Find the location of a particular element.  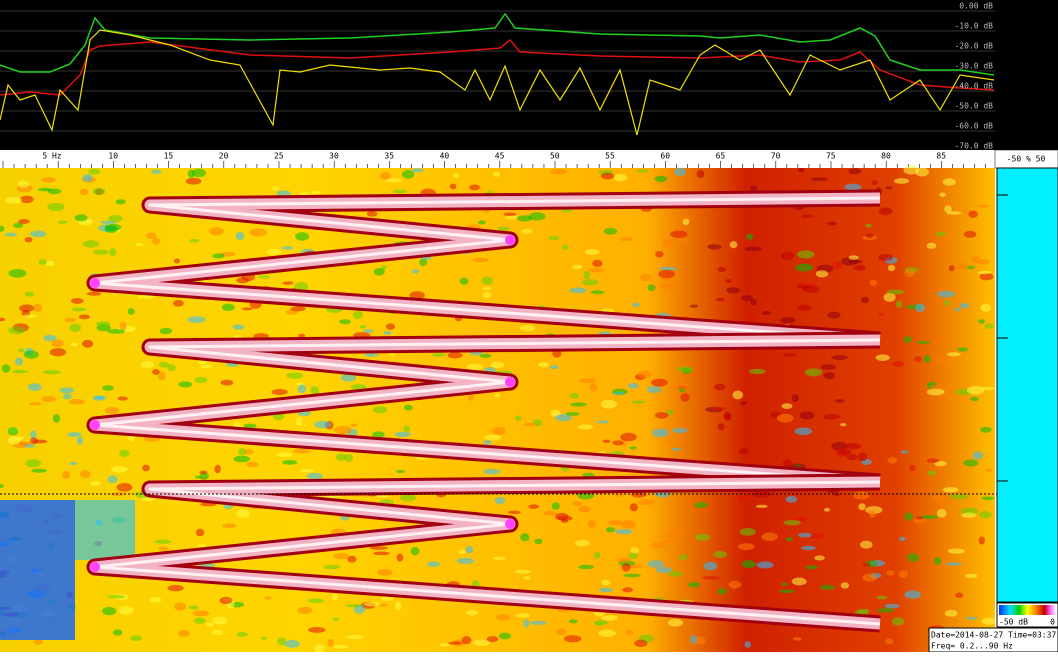

ruler-label: 25 is located at coordinates (279, 156).